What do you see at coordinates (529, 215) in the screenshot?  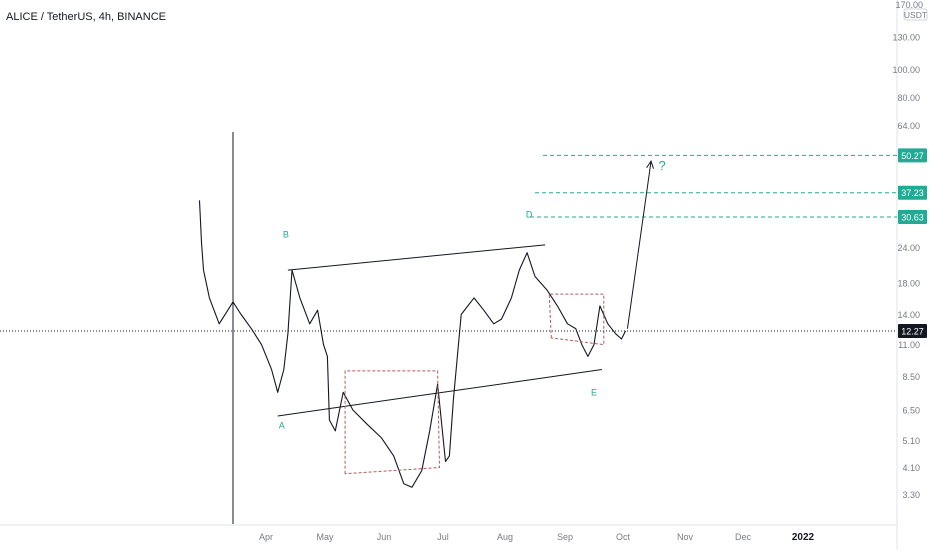 I see `wave-label: D` at bounding box center [529, 215].